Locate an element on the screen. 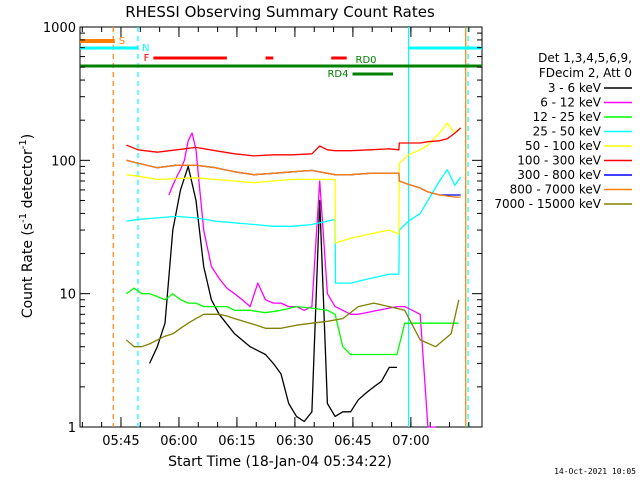 Image resolution: width=640 pixels, height=480 pixels. chart-title: RHESSI Observing Summary Count Rates is located at coordinates (280, 12).